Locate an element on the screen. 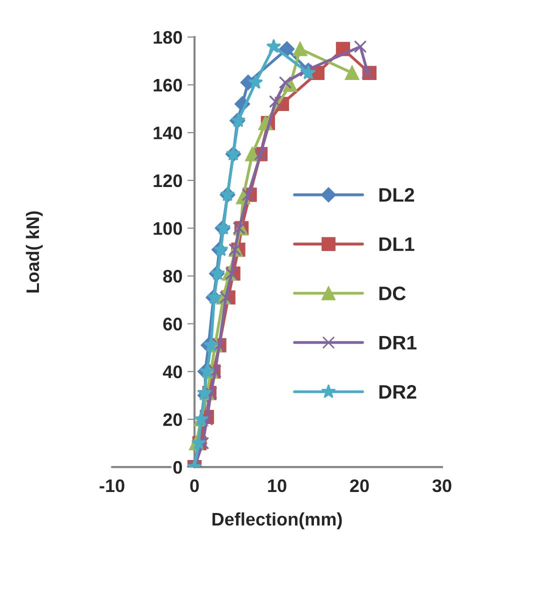  legend-label: DL1 is located at coordinates (396, 244).